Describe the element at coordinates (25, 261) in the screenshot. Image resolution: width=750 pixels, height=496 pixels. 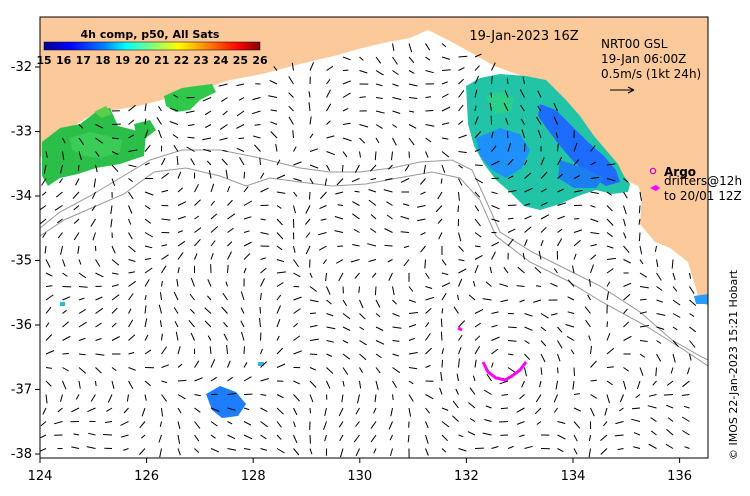
I see `y-axis: -32 -33 -34 -35 -36 -37 -38` at that location.